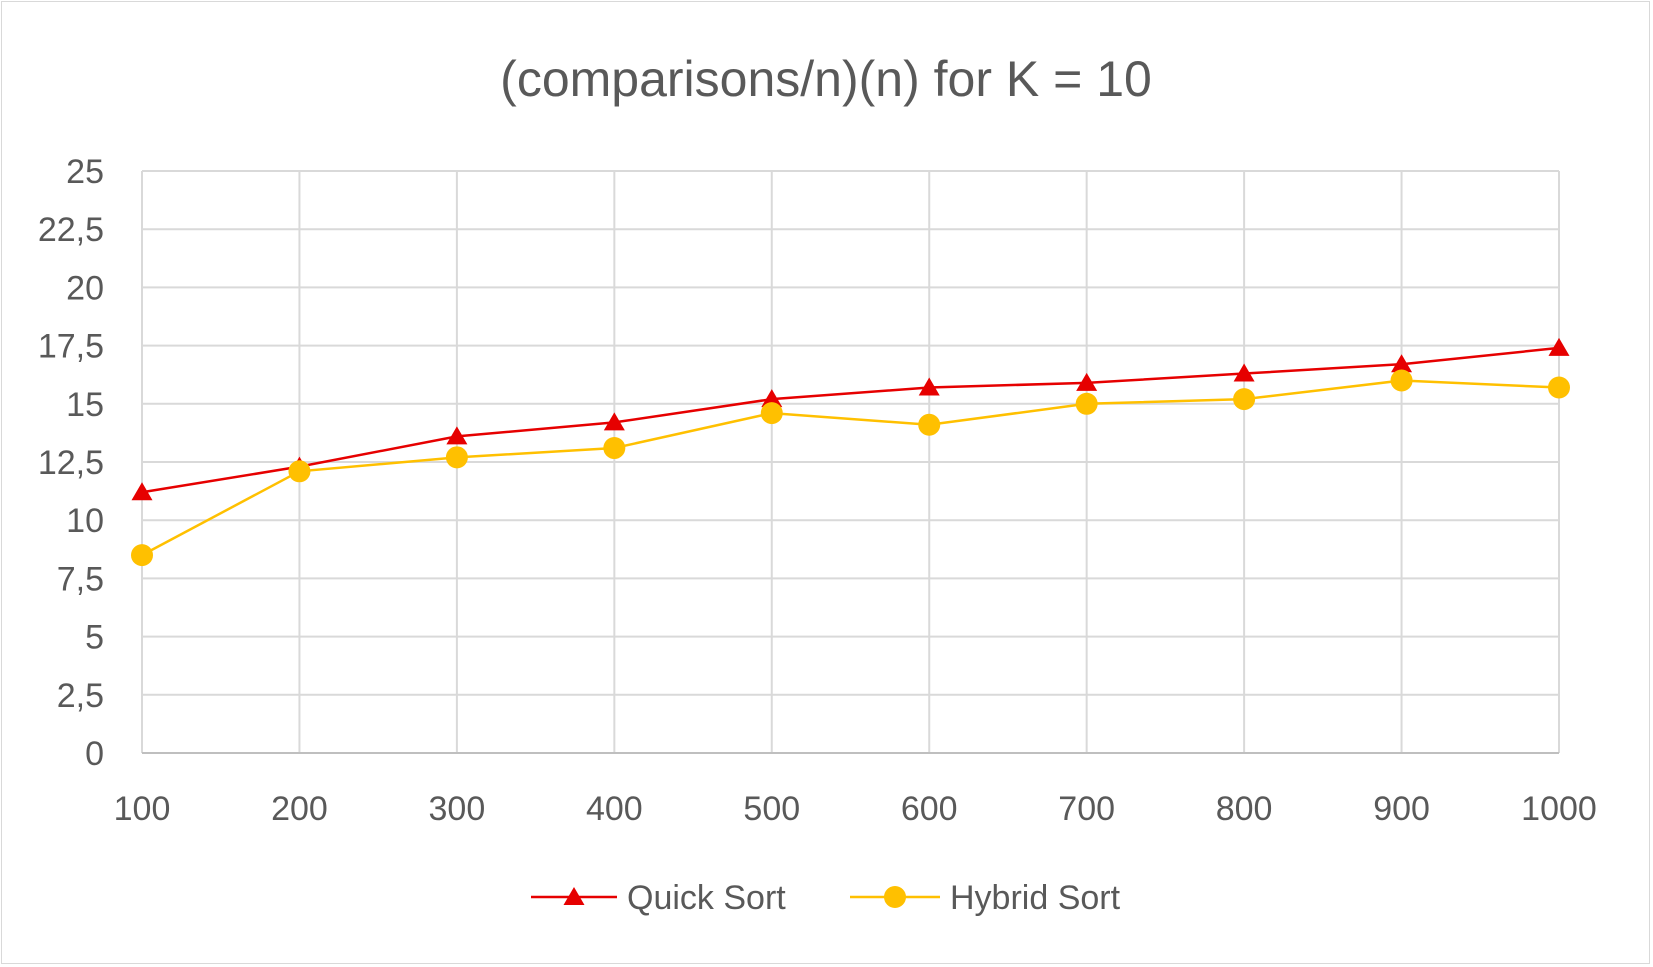  What do you see at coordinates (71, 347) in the screenshot?
I see `y-tick-label: 17,5` at bounding box center [71, 347].